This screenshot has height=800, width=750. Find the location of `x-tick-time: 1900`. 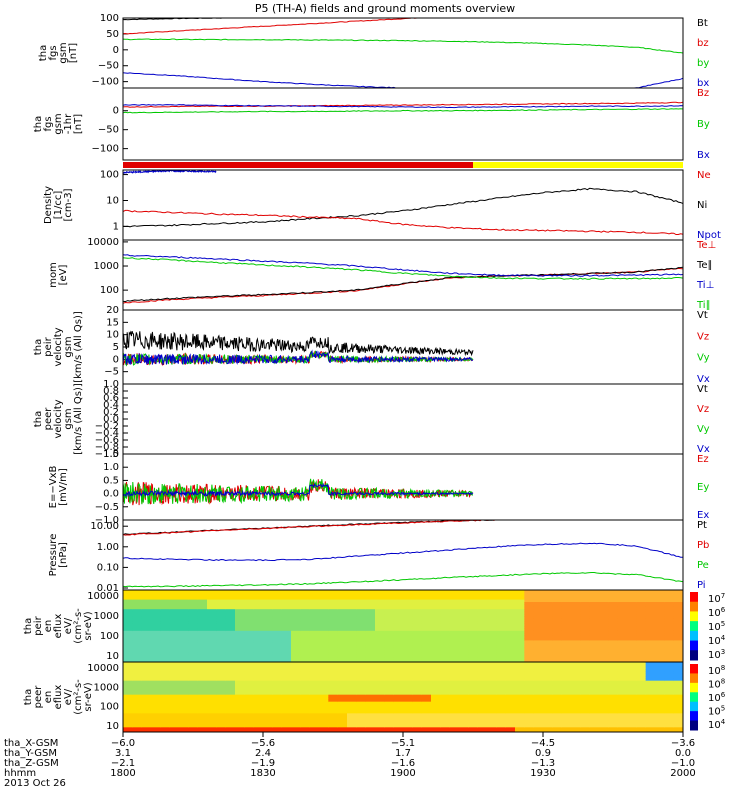

x-tick-time: 1900 is located at coordinates (402, 773).